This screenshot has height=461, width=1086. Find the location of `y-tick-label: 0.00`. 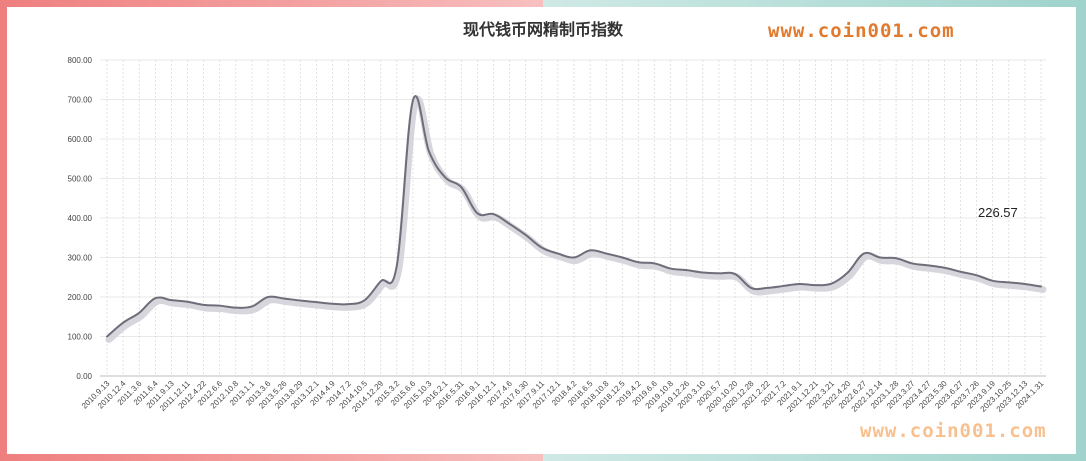

y-tick-label: 0.00 is located at coordinates (84, 376).